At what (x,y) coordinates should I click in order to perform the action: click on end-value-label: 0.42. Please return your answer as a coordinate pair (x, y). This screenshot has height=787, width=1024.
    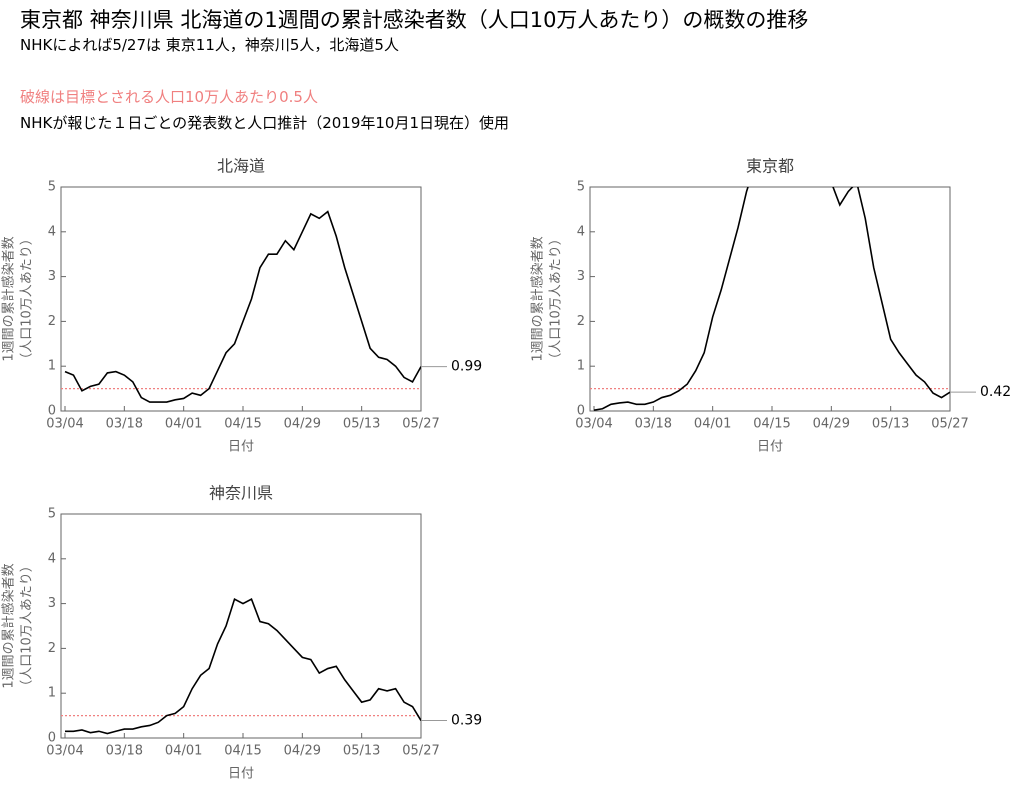
    Looking at the image, I should click on (995, 392).